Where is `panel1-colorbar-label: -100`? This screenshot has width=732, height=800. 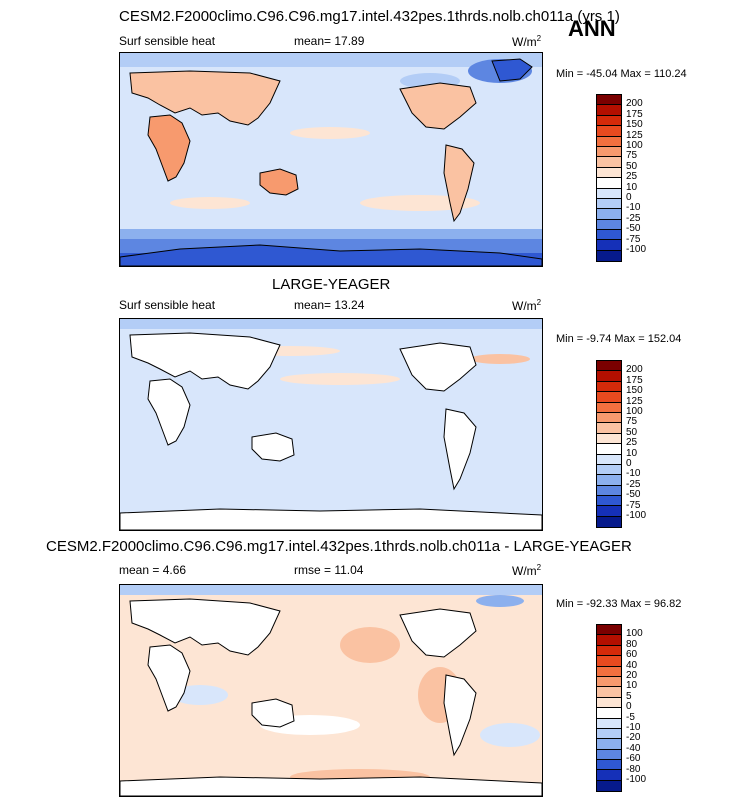 panel1-colorbar-label: -100 is located at coordinates (636, 249).